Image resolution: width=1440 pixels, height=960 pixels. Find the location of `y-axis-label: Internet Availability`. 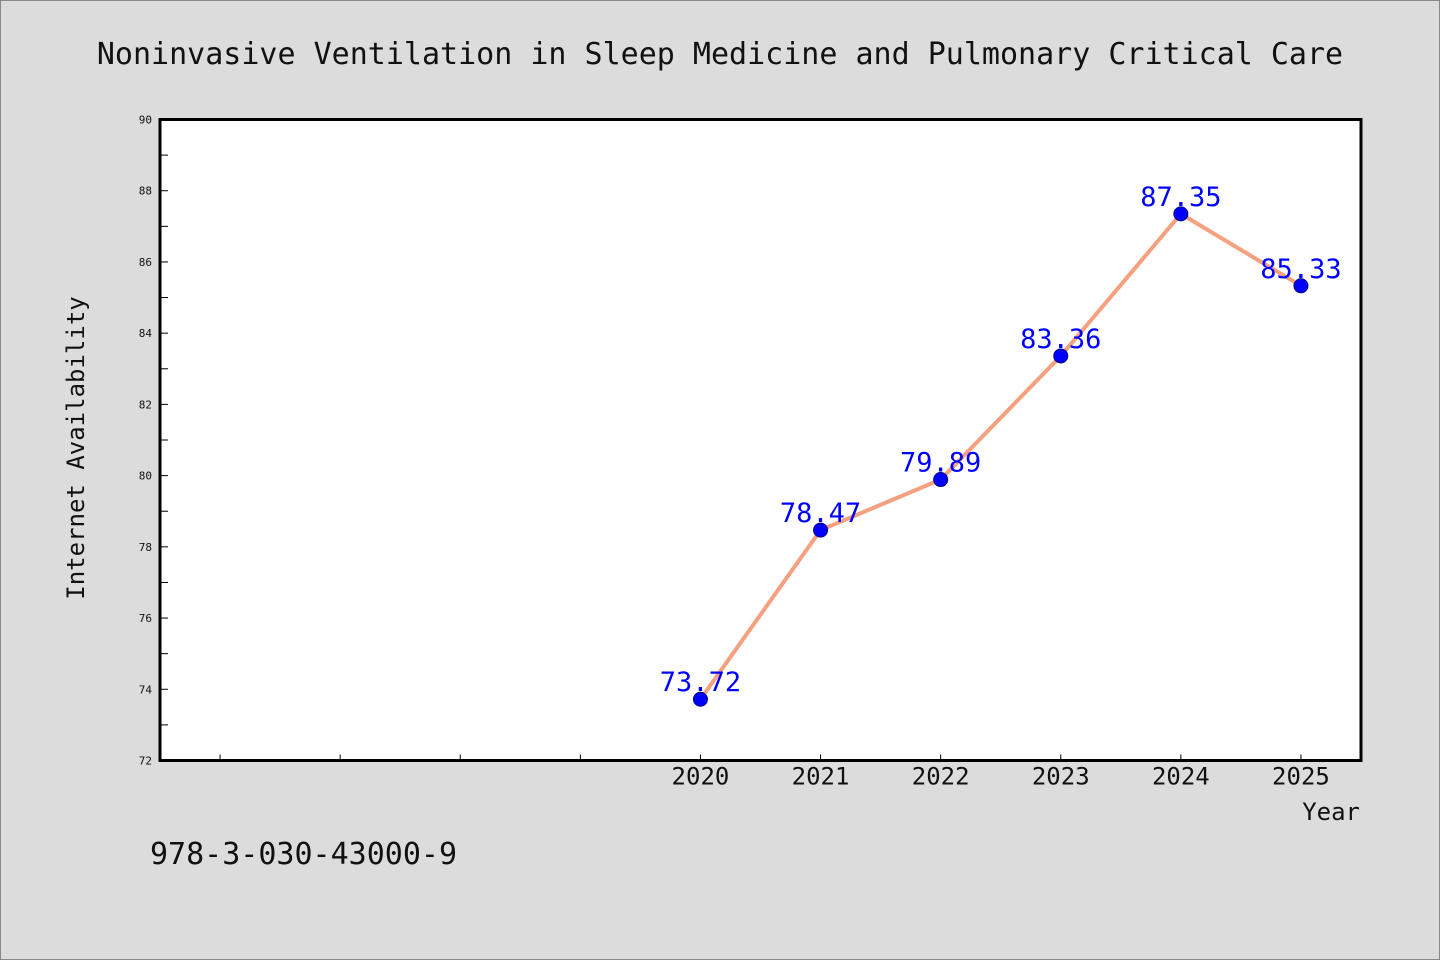

y-axis-label: Internet Availability is located at coordinates (76, 447).